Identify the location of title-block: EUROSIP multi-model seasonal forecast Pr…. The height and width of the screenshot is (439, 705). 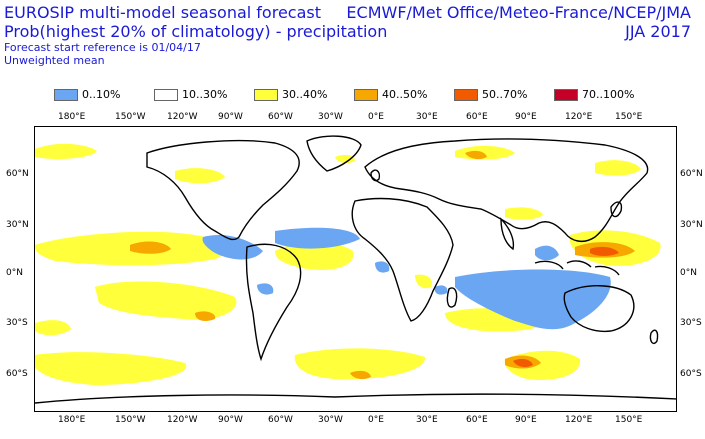
(195, 35).